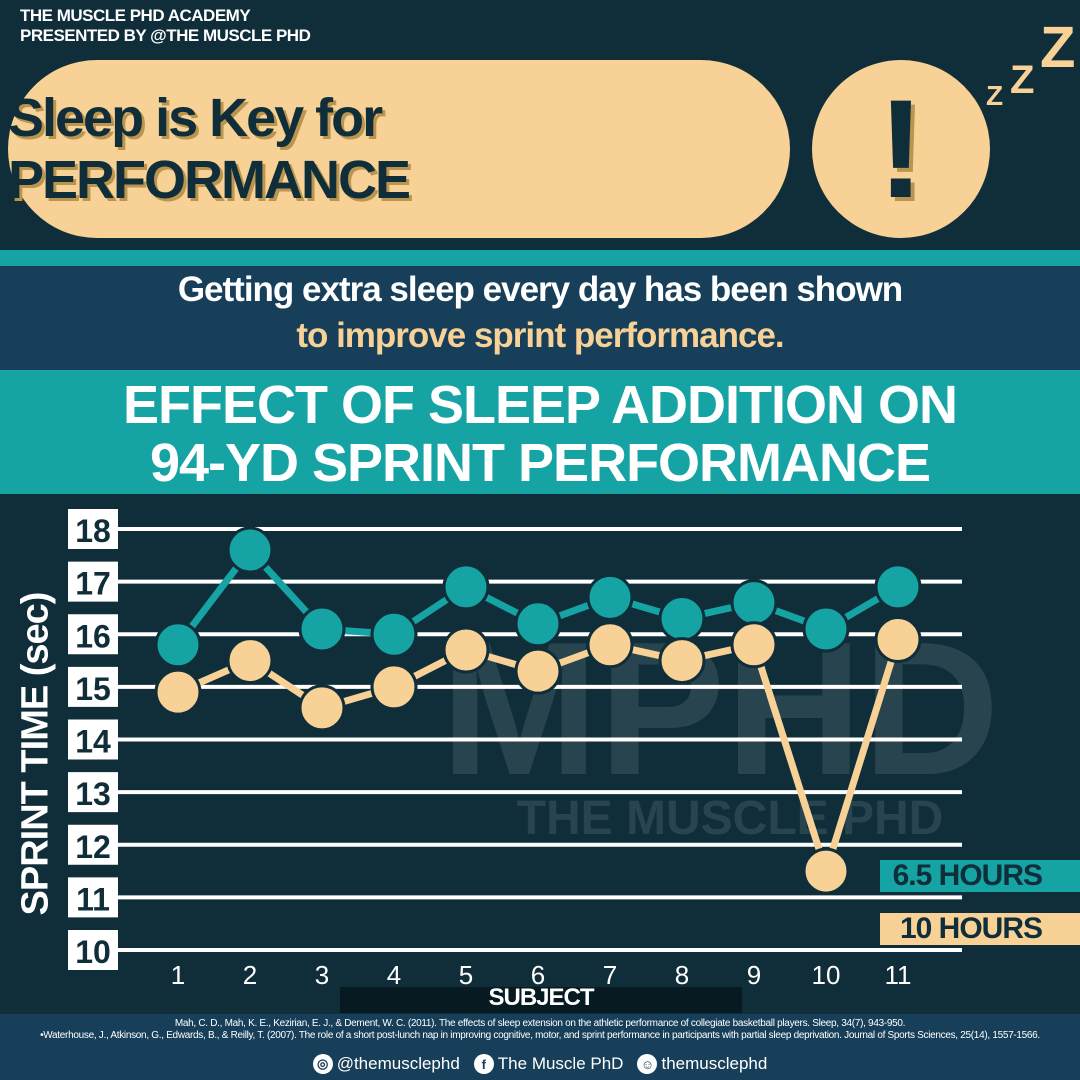 Image resolution: width=1080 pixels, height=1080 pixels. I want to click on y-tick-label-17: 17, so click(93, 584).